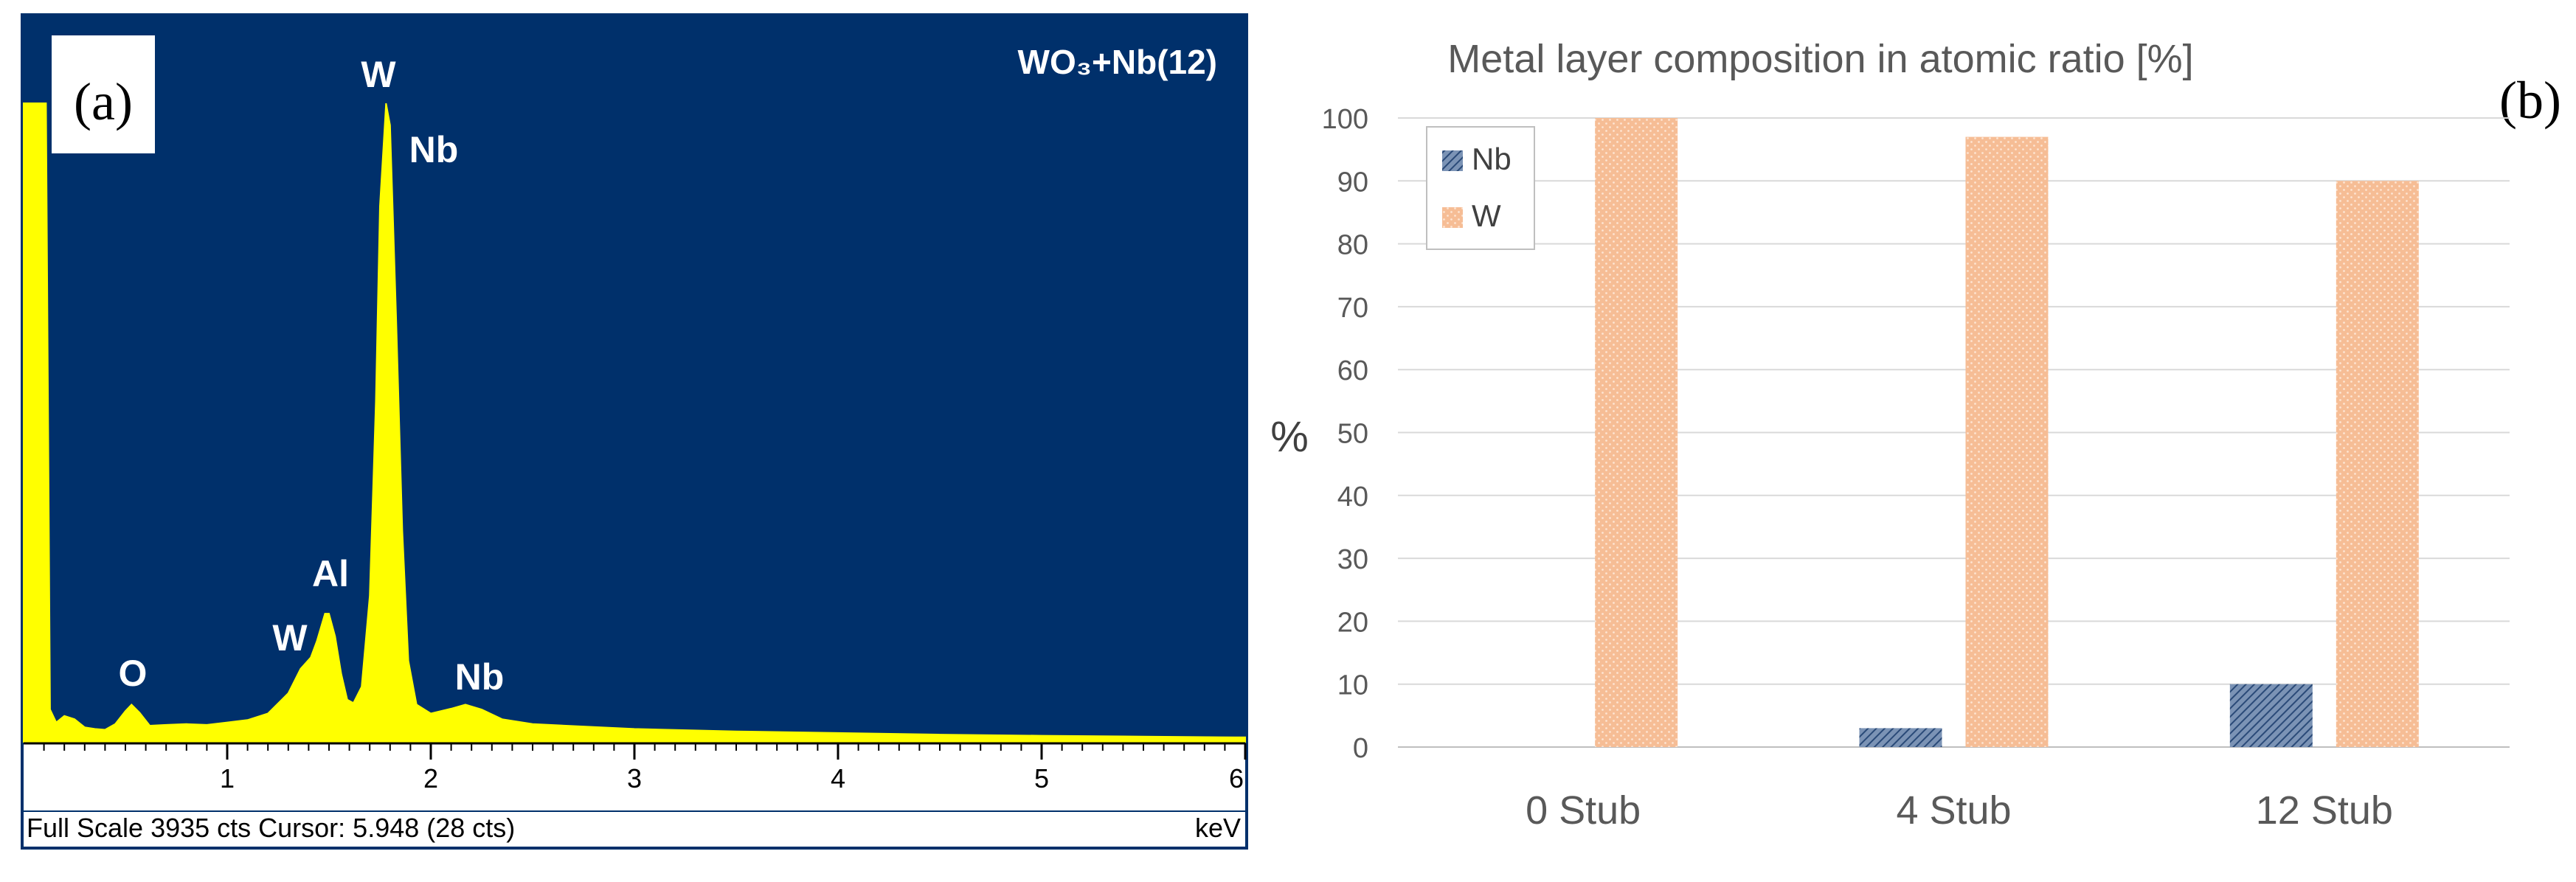 This screenshot has height=882, width=2576. Describe the element at coordinates (1353, 245) in the screenshot. I see `y-tick-label: 80` at that location.